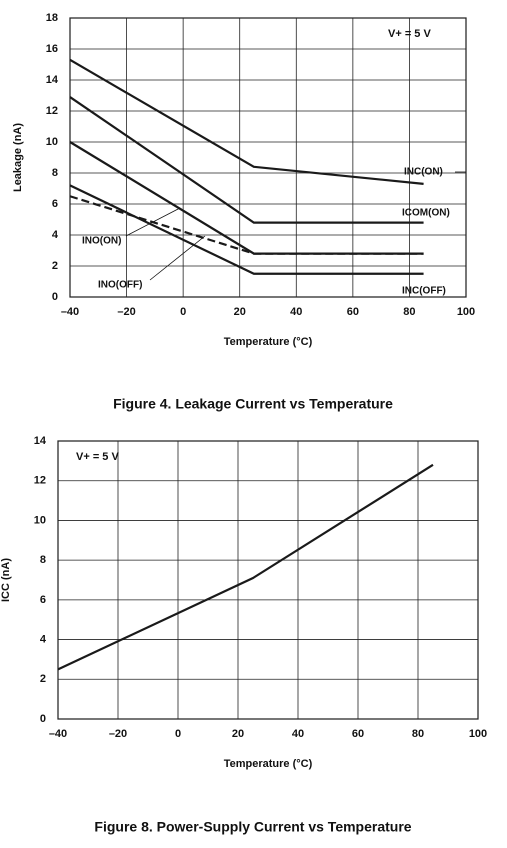  Describe the element at coordinates (6, 580) in the screenshot. I see `y-axis-label: ICC (nA)` at that location.